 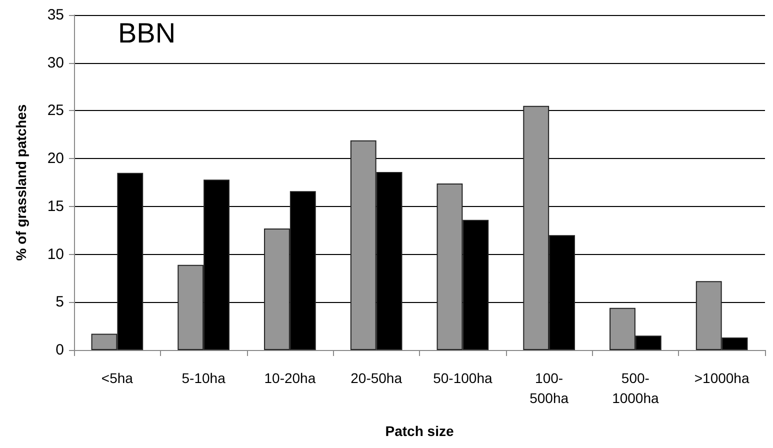 What do you see at coordinates (147, 33) in the screenshot?
I see `annotation: BBN` at bounding box center [147, 33].